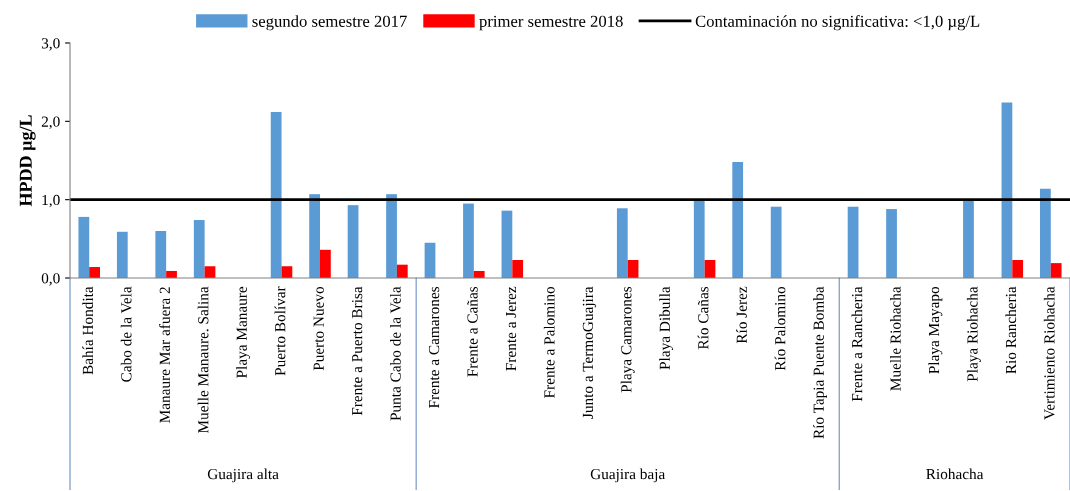 The height and width of the screenshot is (491, 1070). Describe the element at coordinates (837, 23) in the screenshot. I see `legend-label: Contaminación no significativa: <1,0 µg/L` at that location.